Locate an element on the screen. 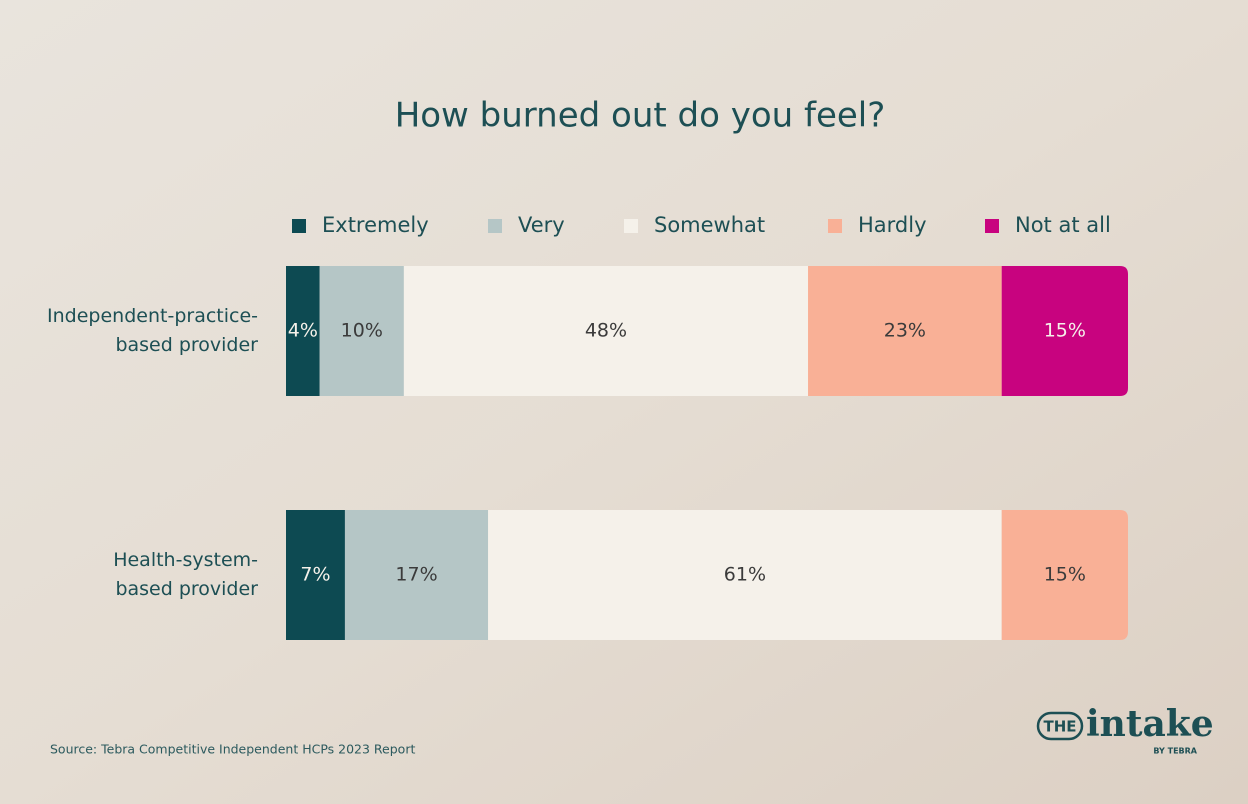 Image resolution: width=1248 pixels, height=804 pixels. logo-name: intake is located at coordinates (1150, 724).